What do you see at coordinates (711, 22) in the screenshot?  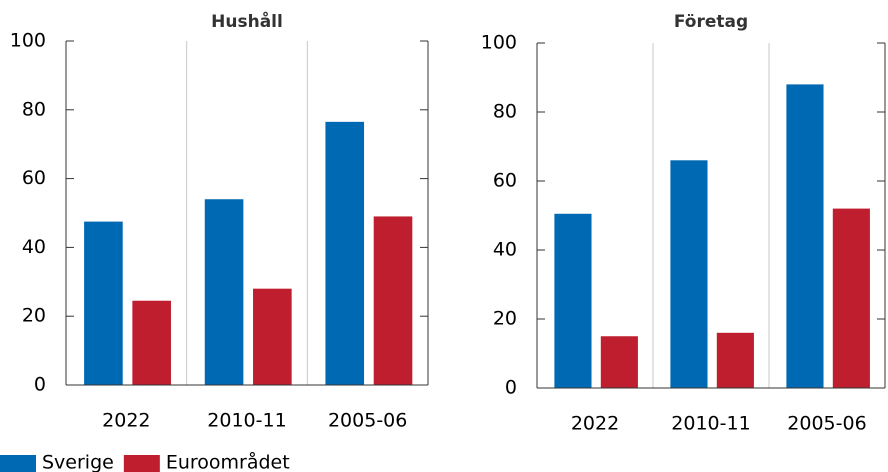 I see `chart-title: Företag` at bounding box center [711, 22].